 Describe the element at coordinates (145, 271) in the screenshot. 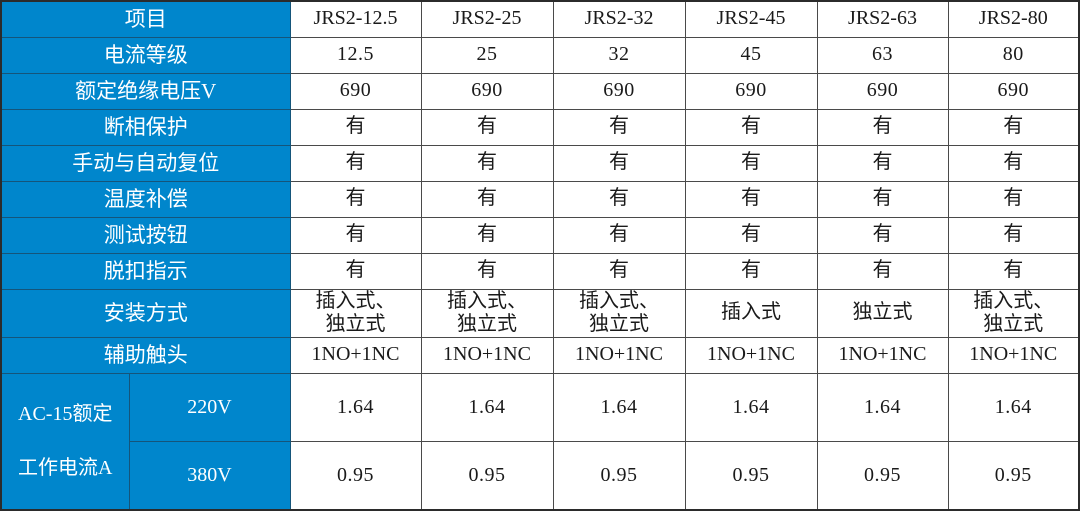

I see `row-label-trip-indication: 脱扣指示` at that location.